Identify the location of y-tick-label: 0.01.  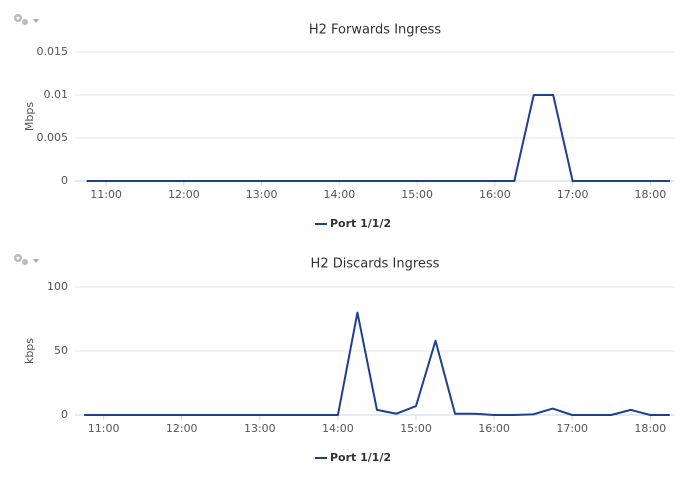
(56, 94).